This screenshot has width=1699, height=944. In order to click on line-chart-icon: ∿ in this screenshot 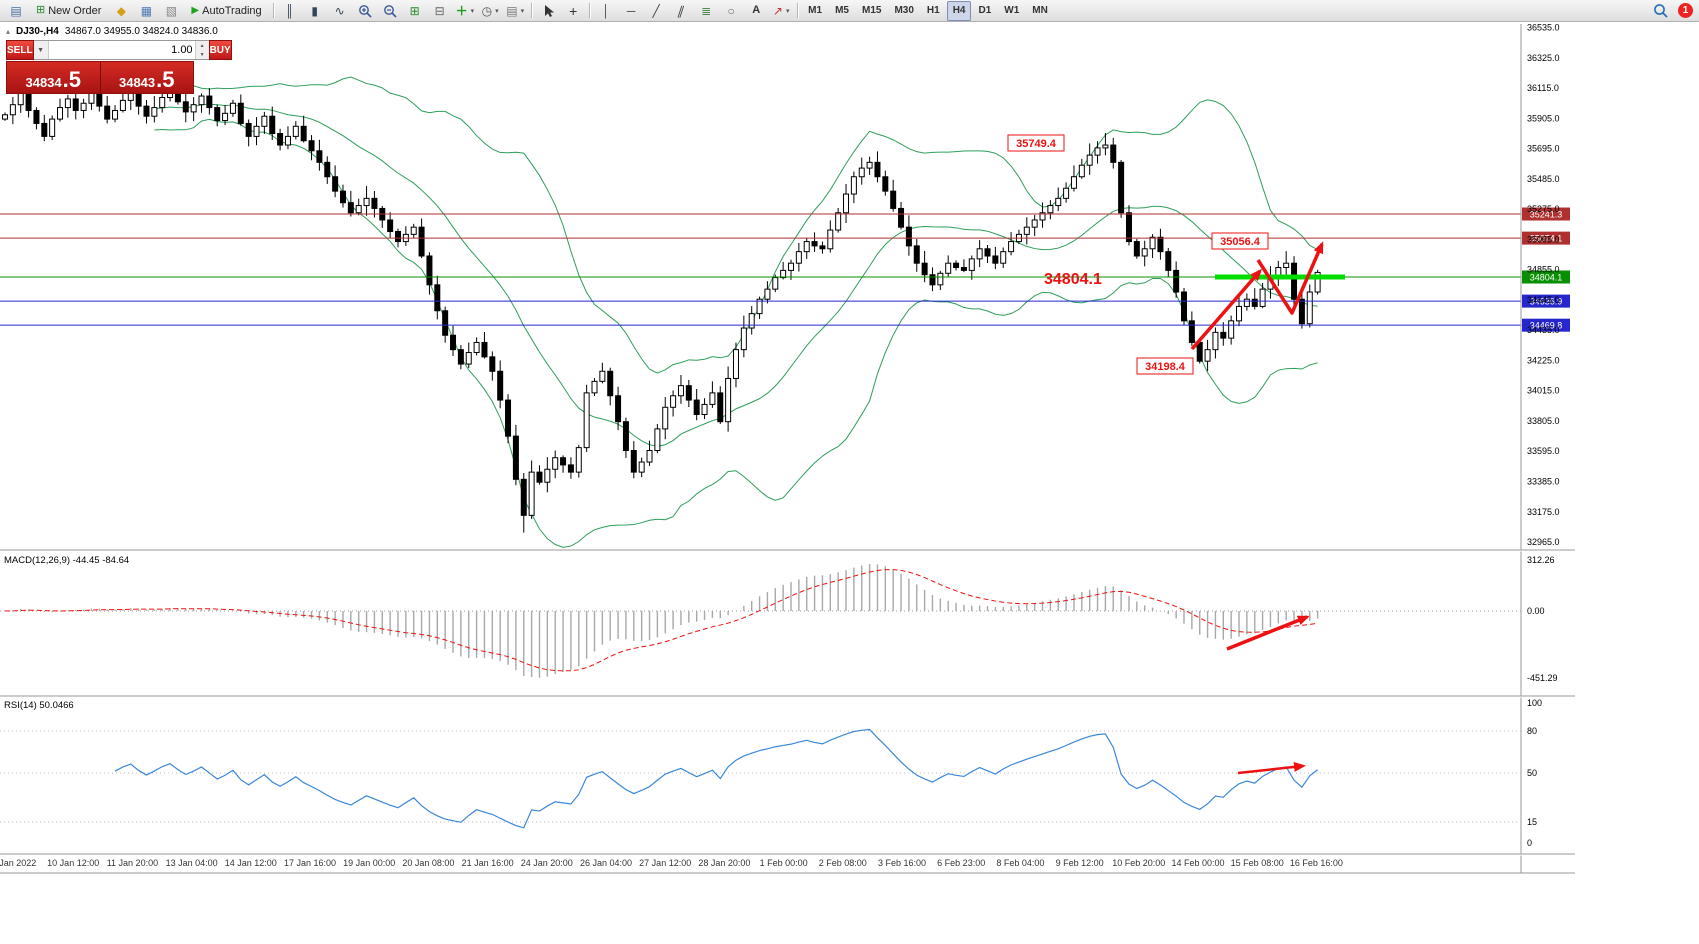, I will do `click(339, 10)`.